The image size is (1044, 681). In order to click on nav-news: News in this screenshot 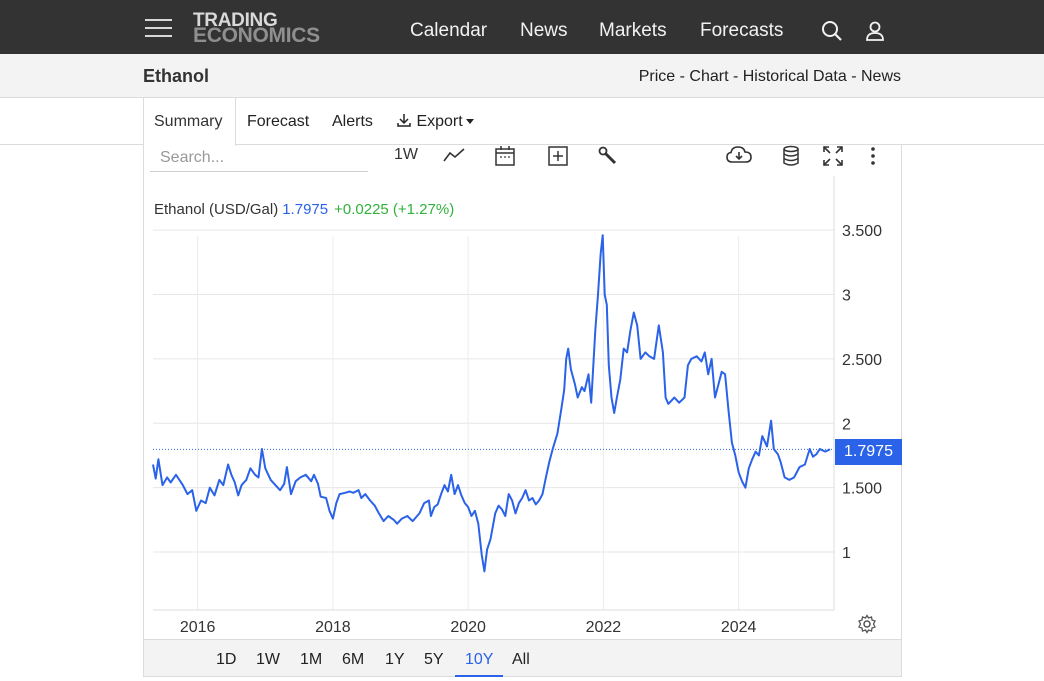, I will do `click(544, 30)`.